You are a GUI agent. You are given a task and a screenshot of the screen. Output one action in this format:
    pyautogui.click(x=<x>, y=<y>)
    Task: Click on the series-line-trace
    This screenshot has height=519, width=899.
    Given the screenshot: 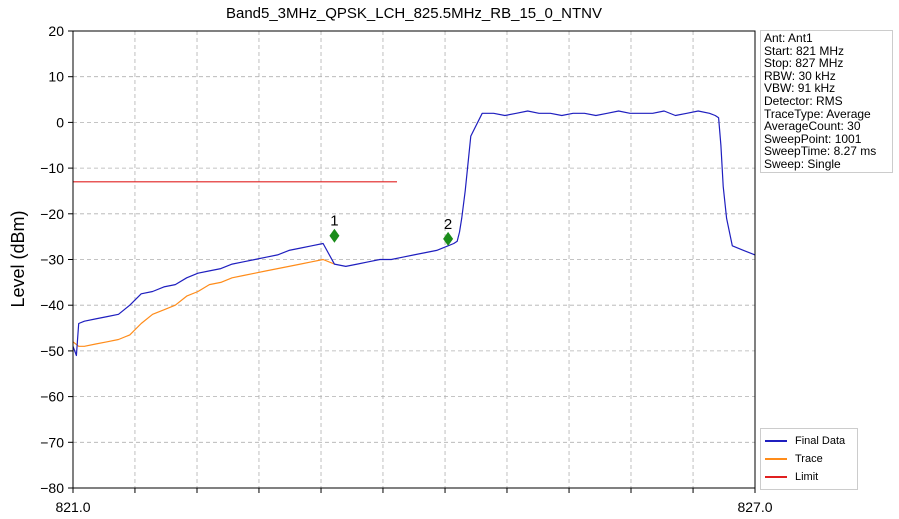 What is the action you would take?
    pyautogui.click(x=203, y=302)
    